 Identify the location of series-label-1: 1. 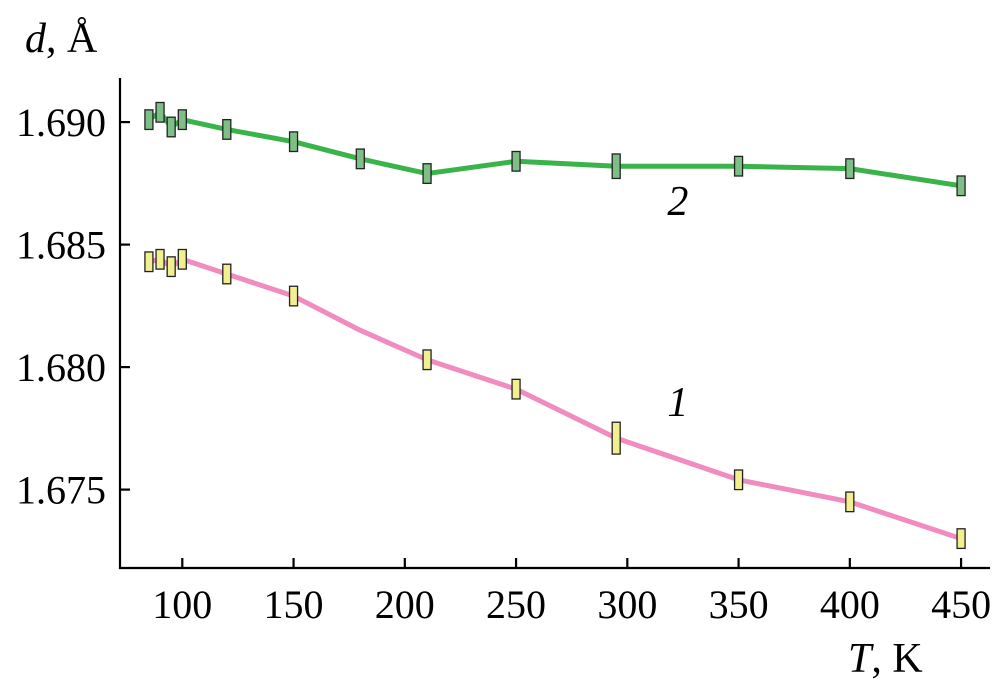
(677, 403).